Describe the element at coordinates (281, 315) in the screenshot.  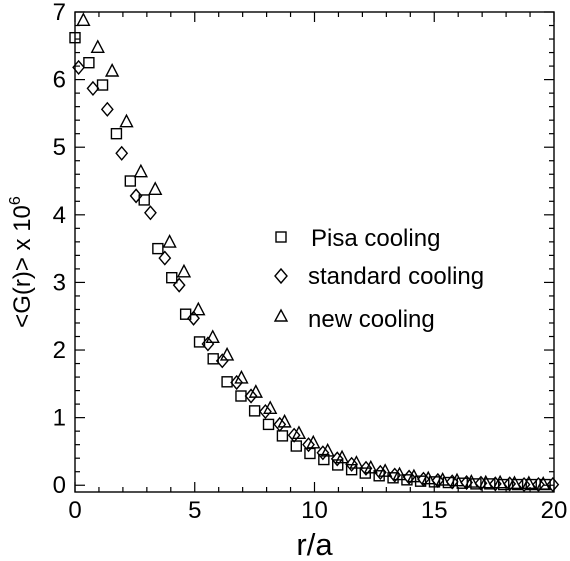
I see `legend-triangle-marker` at that location.